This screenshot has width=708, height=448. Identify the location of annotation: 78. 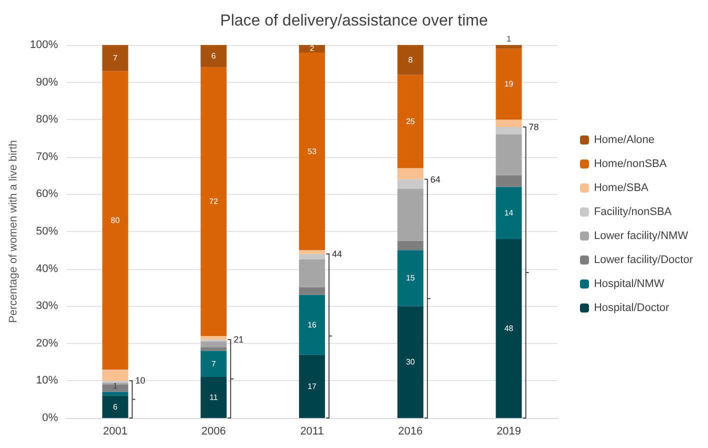
(533, 127).